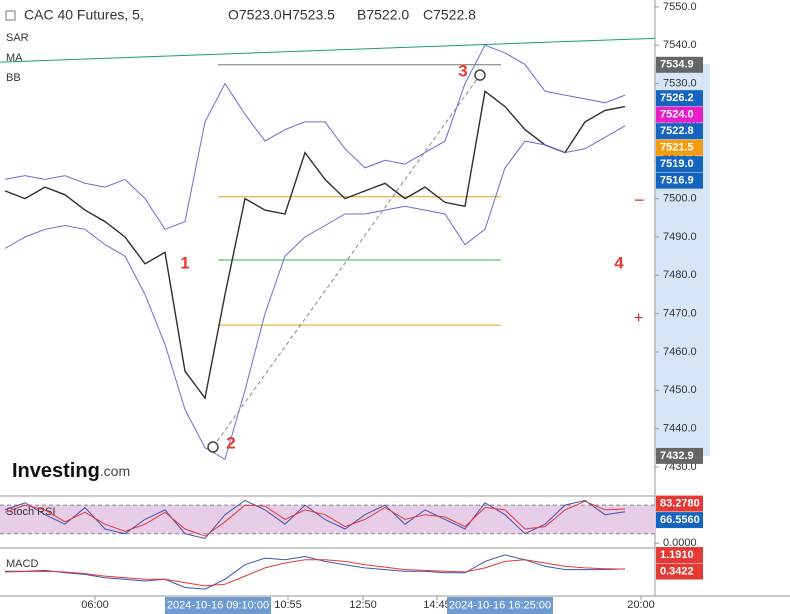 The image size is (790, 614). What do you see at coordinates (10, 15) in the screenshot?
I see `icon` at bounding box center [10, 15].